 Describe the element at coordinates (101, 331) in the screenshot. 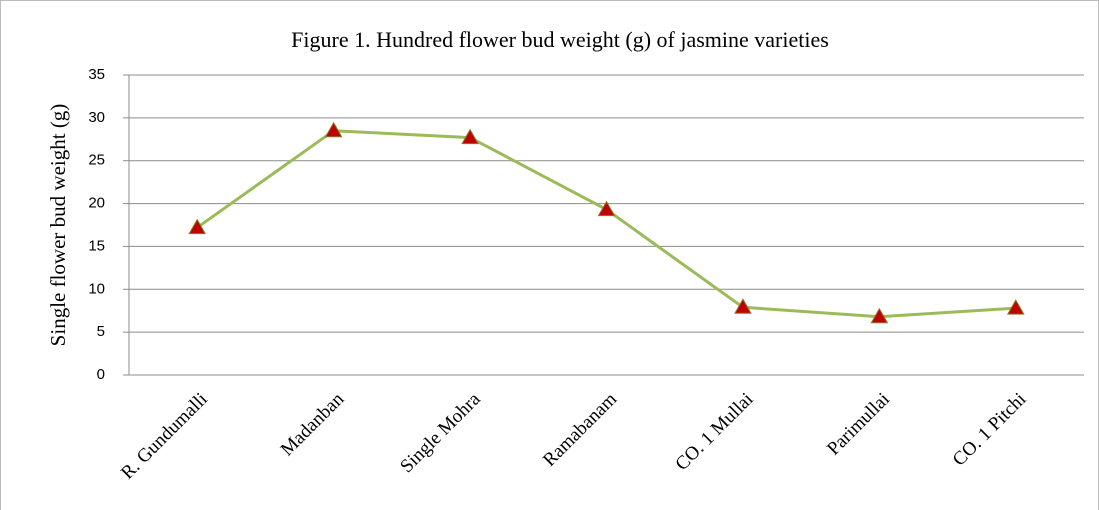

I see `y-tick-label: 5` at that location.